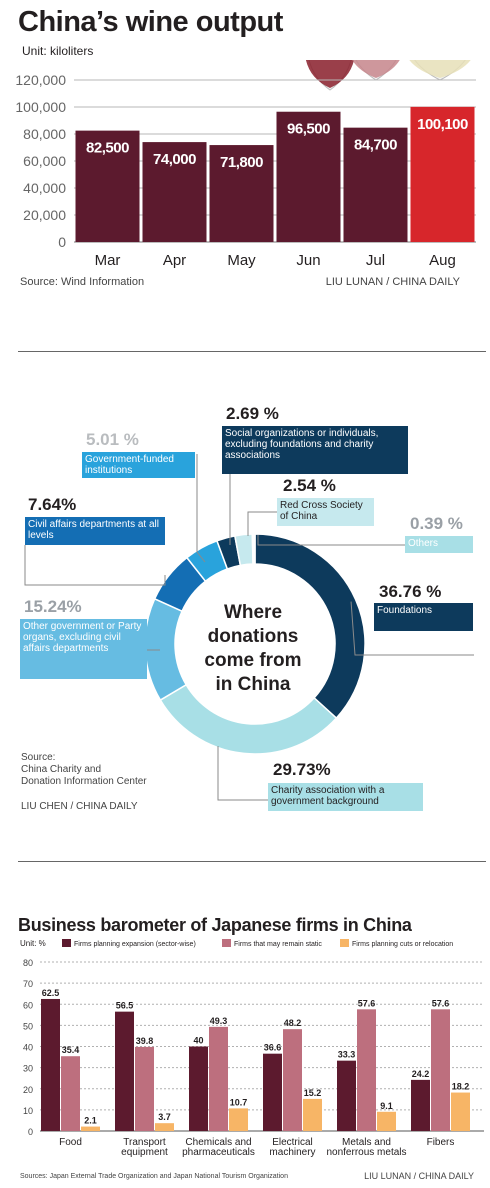 This screenshot has height=1188, width=490. What do you see at coordinates (273, 1048) in the screenshot?
I see `japan-bar-value-label: 36.6` at bounding box center [273, 1048].